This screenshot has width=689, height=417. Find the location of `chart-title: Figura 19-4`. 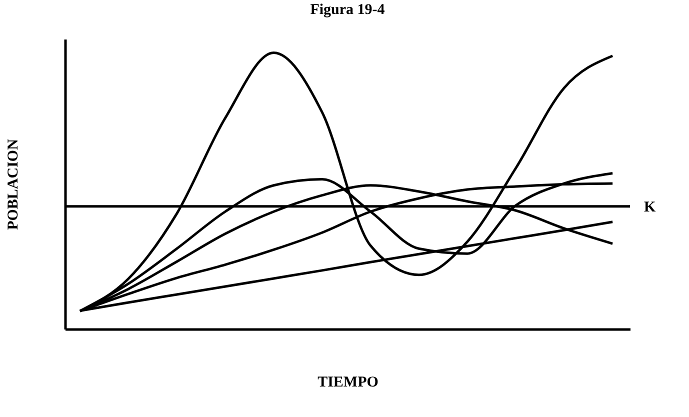

chart-title: Figura 19-4 is located at coordinates (348, 10).